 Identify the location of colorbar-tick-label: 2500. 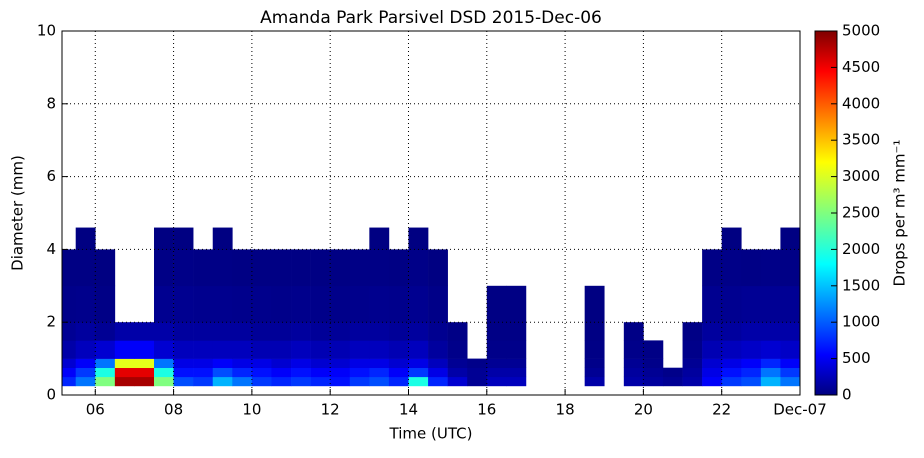
(861, 213).